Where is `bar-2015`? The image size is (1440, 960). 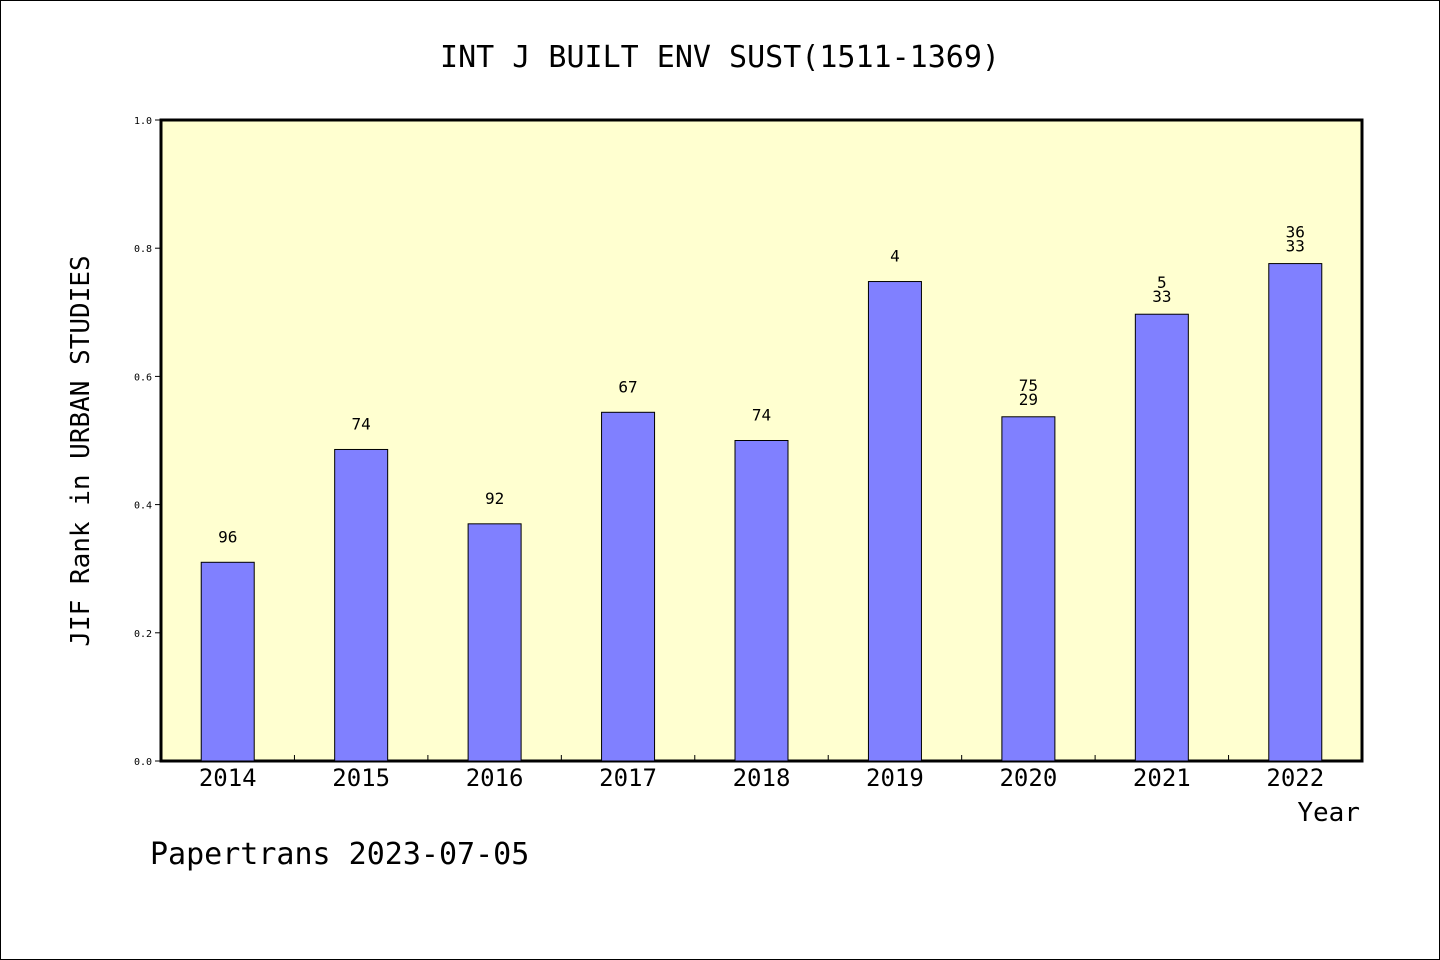
bar-2015 is located at coordinates (361, 605).